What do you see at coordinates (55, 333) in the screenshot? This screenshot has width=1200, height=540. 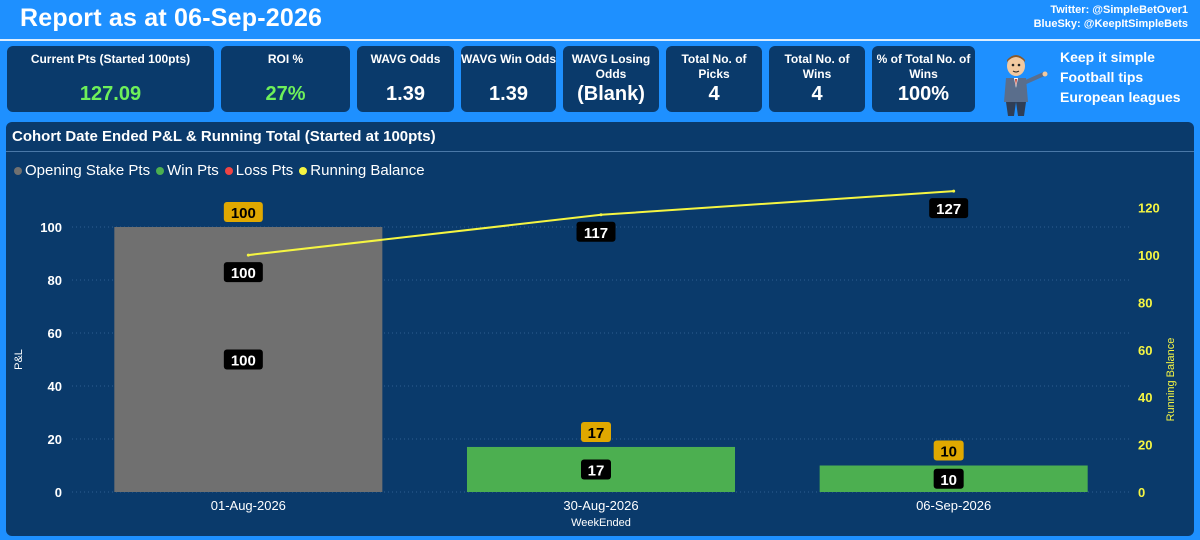 I see `y-tick-label: 60` at bounding box center [55, 333].